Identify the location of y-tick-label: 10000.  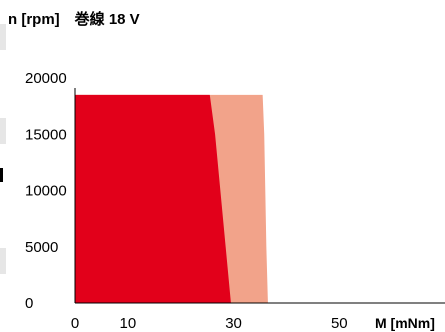
(46, 191).